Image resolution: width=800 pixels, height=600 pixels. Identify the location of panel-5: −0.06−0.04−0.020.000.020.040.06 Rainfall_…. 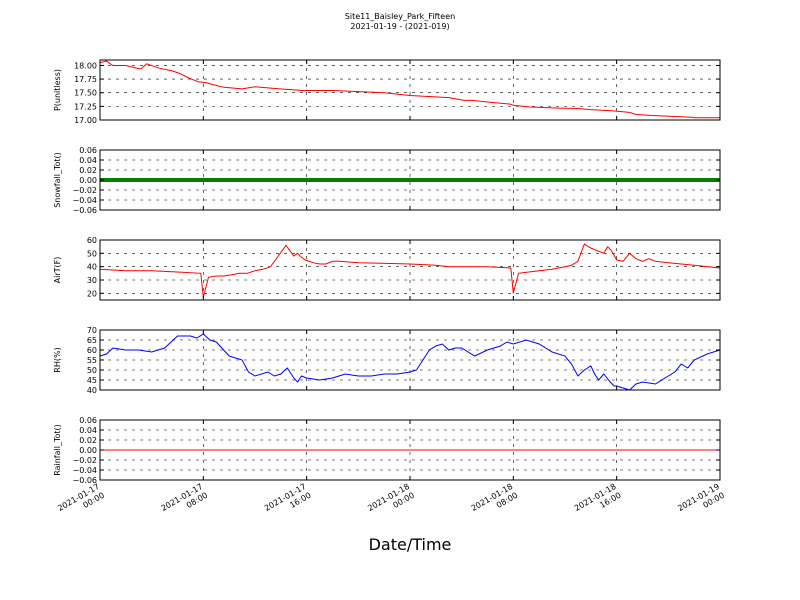
(387, 450).